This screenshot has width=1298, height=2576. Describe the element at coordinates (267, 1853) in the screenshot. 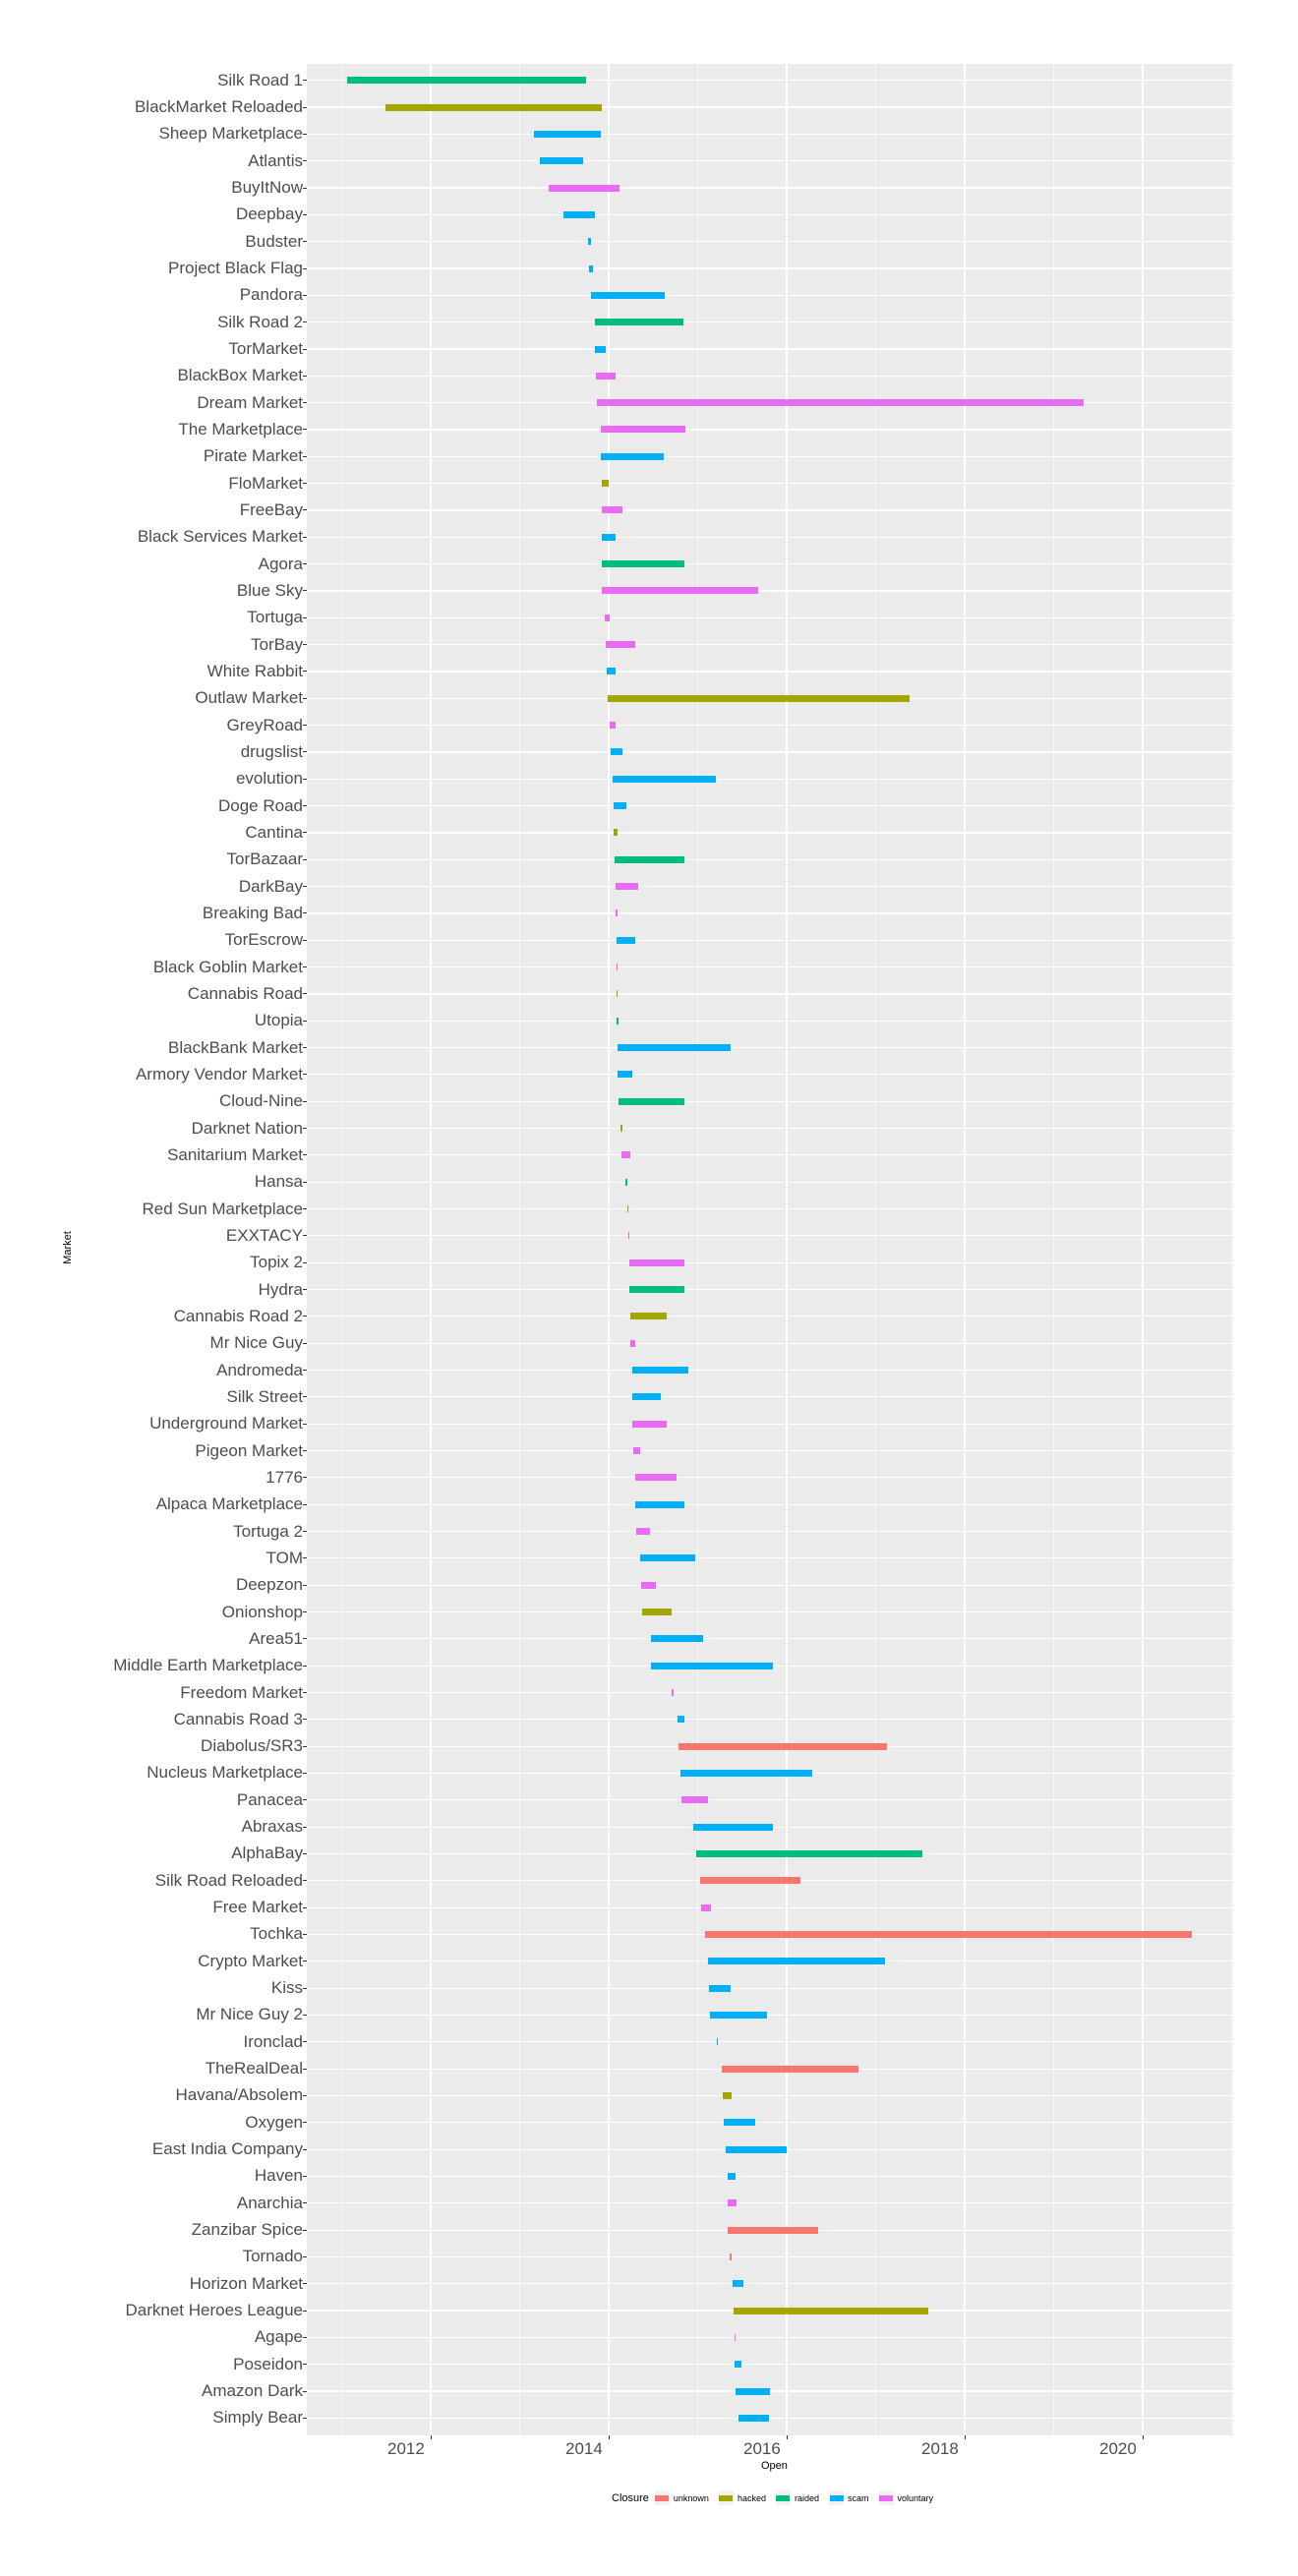

I see `market-label: AlphaBay` at that location.